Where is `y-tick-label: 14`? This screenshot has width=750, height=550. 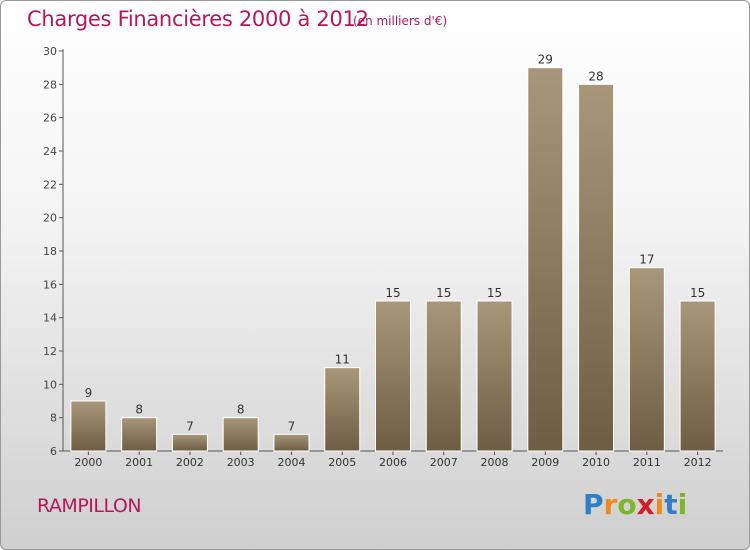
y-tick-label: 14 is located at coordinates (50, 318).